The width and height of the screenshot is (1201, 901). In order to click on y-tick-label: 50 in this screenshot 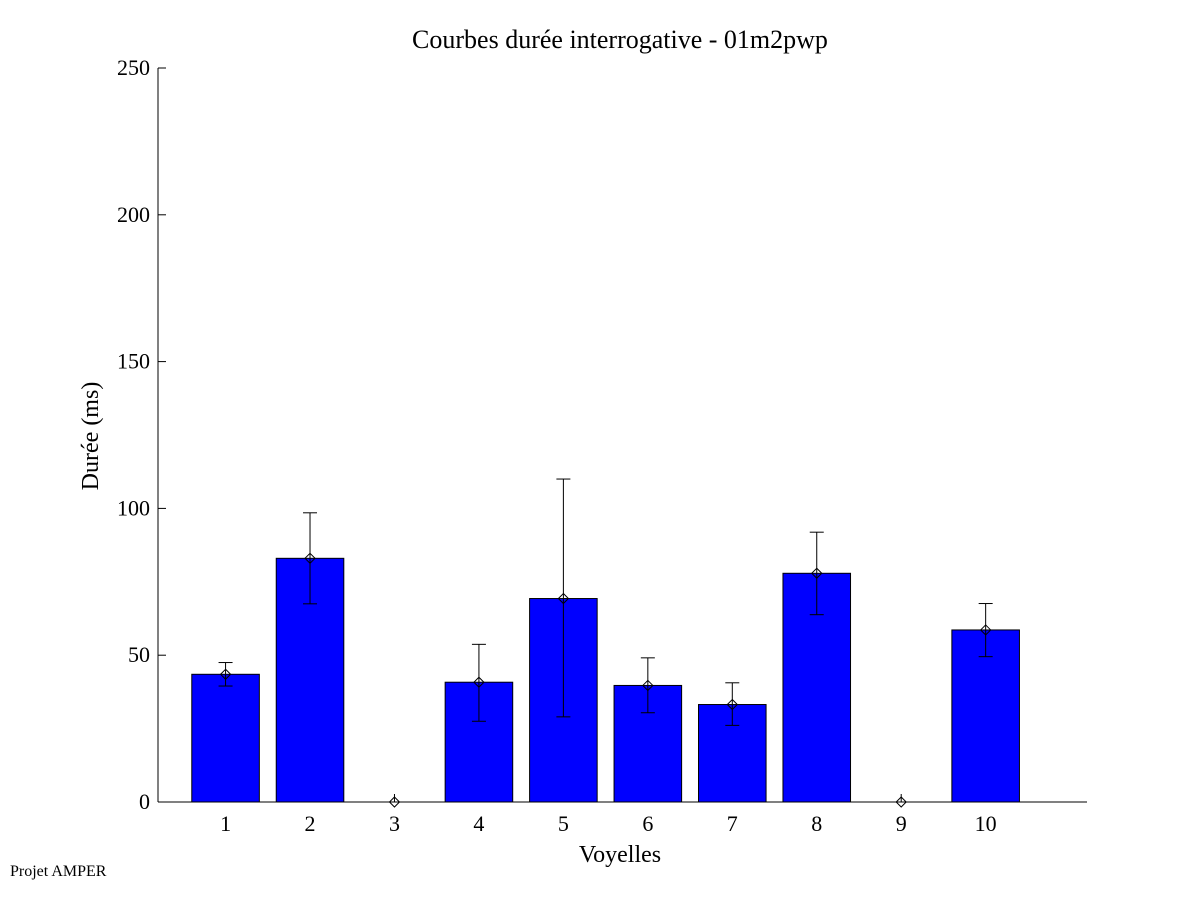, I will do `click(139, 654)`.